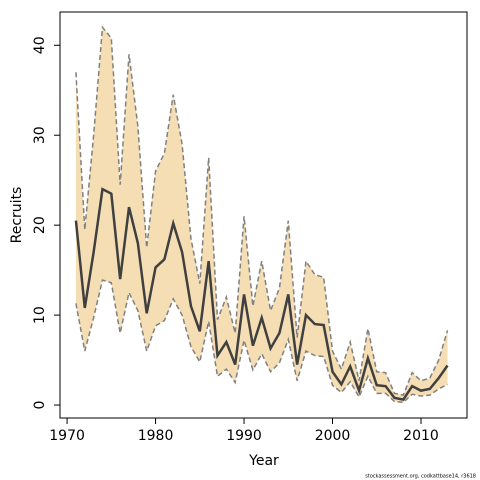 The width and height of the screenshot is (480, 480). Describe the element at coordinates (333, 436) in the screenshot. I see `x-tick-label: 2000` at that location.